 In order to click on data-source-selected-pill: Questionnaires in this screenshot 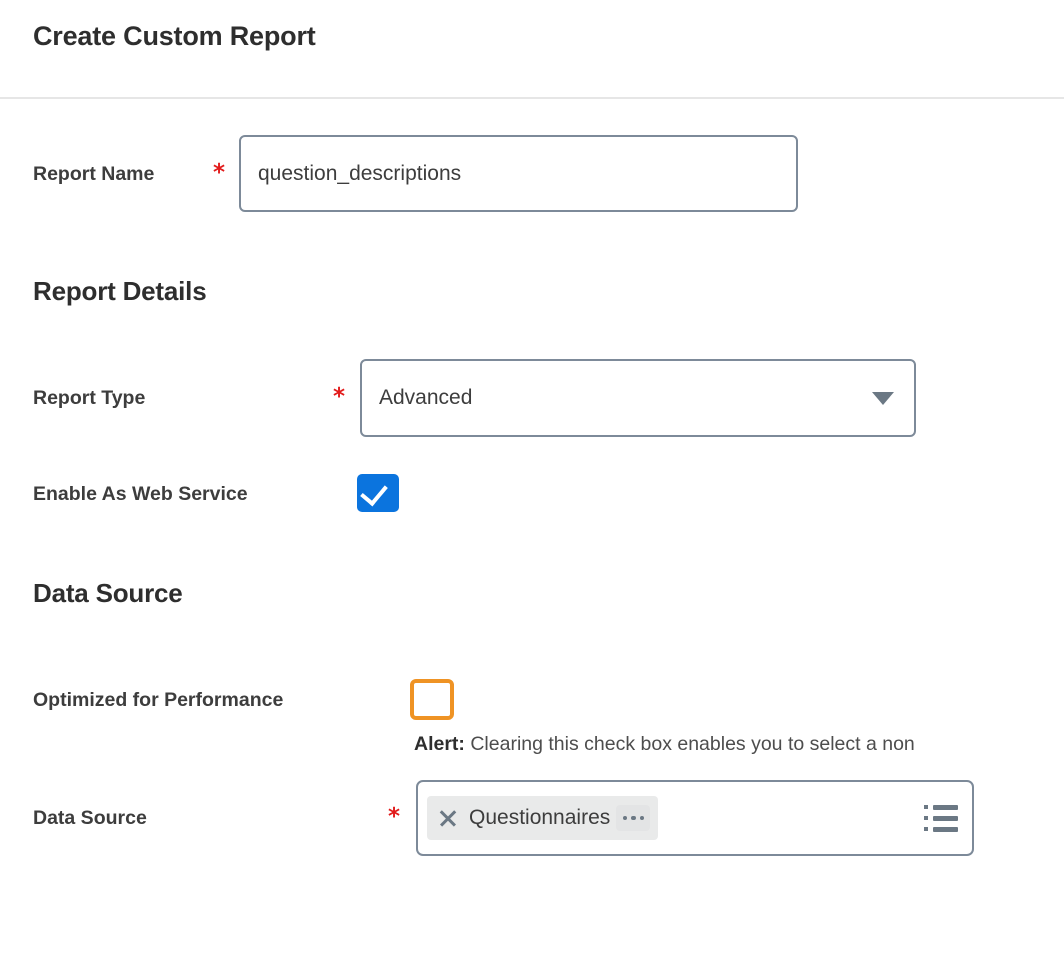, I will do `click(543, 818)`.